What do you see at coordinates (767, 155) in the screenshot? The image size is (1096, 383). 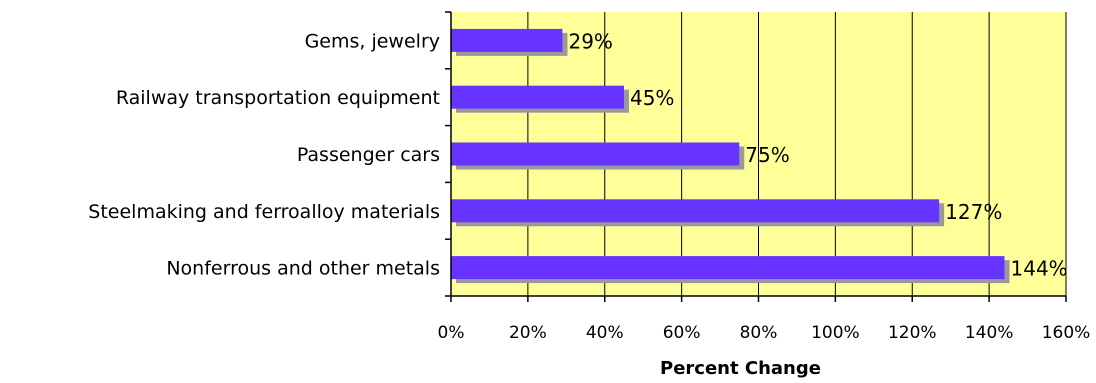 I see `data-label: 75%` at bounding box center [767, 155].